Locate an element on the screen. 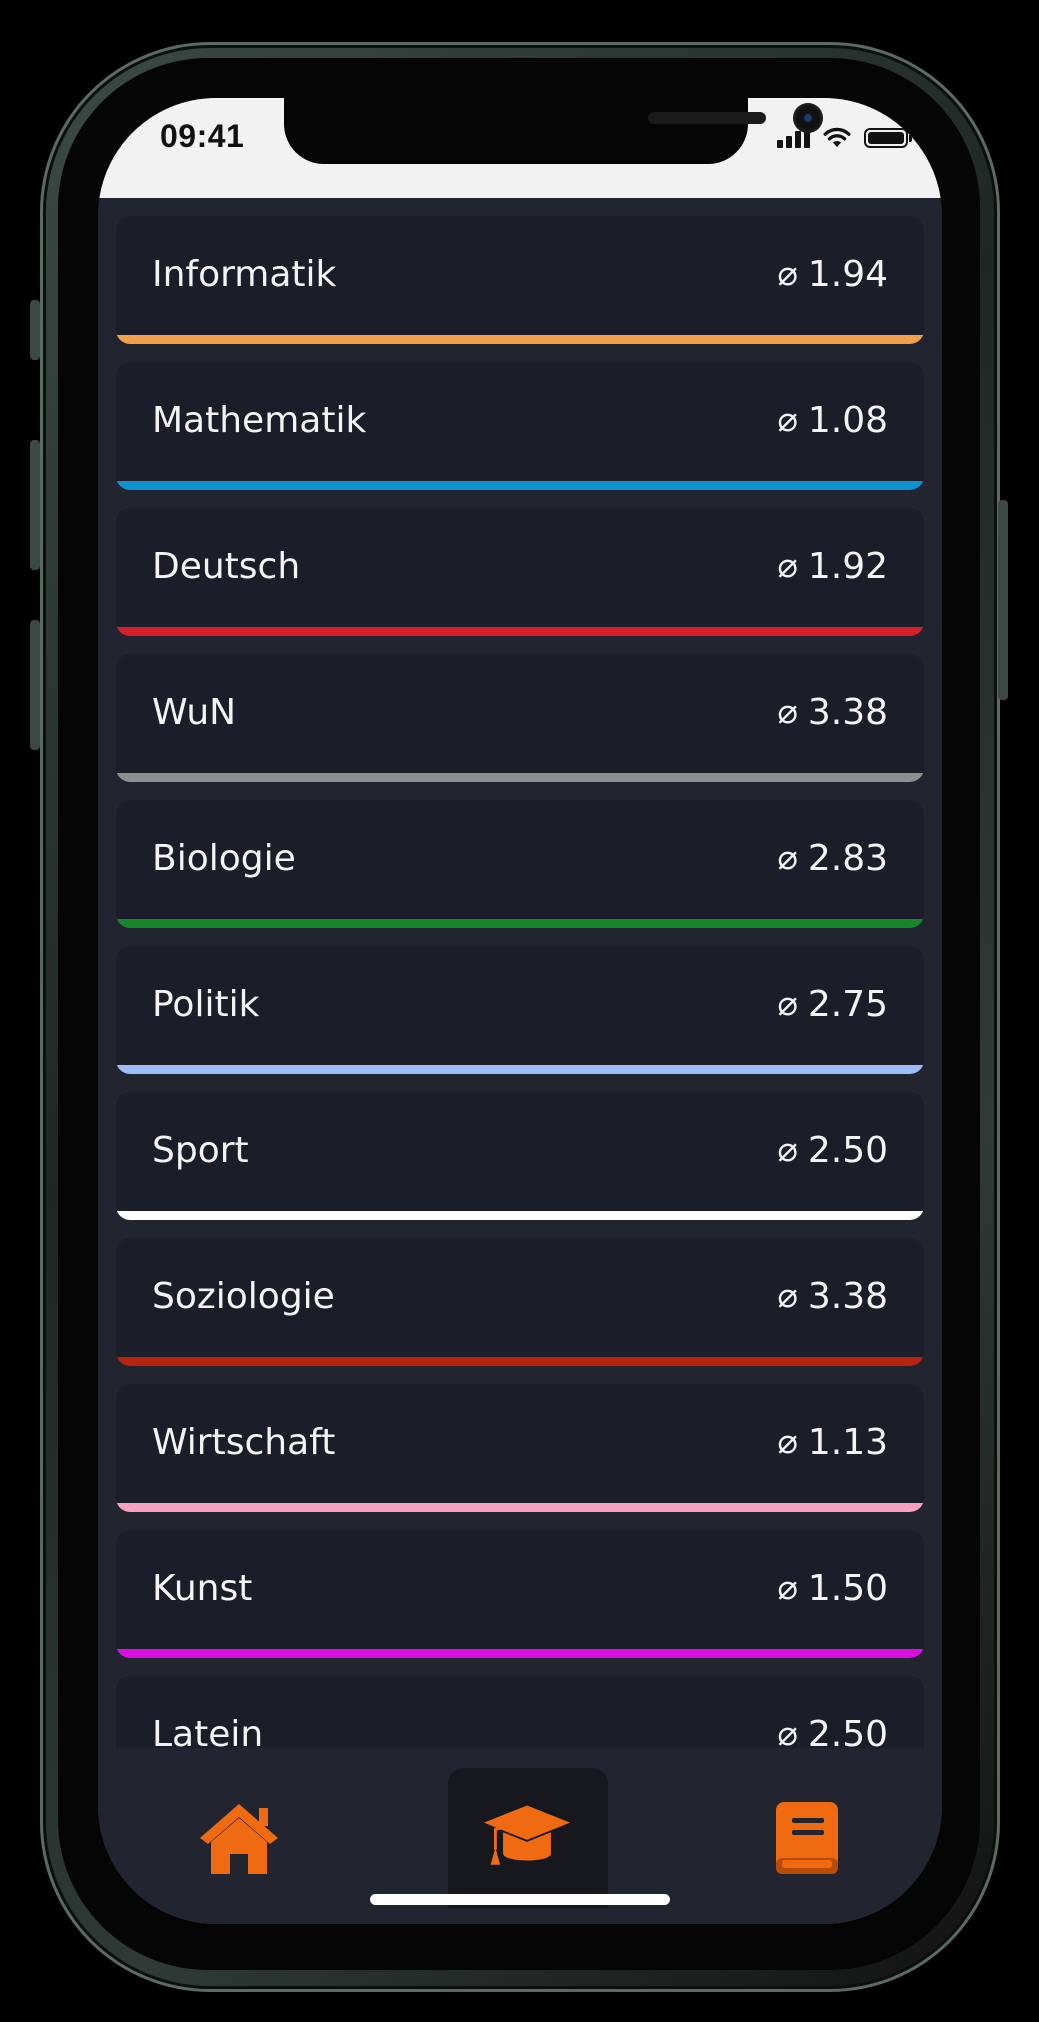  subject-average: ⌀ 1.13 is located at coordinates (832, 1442).